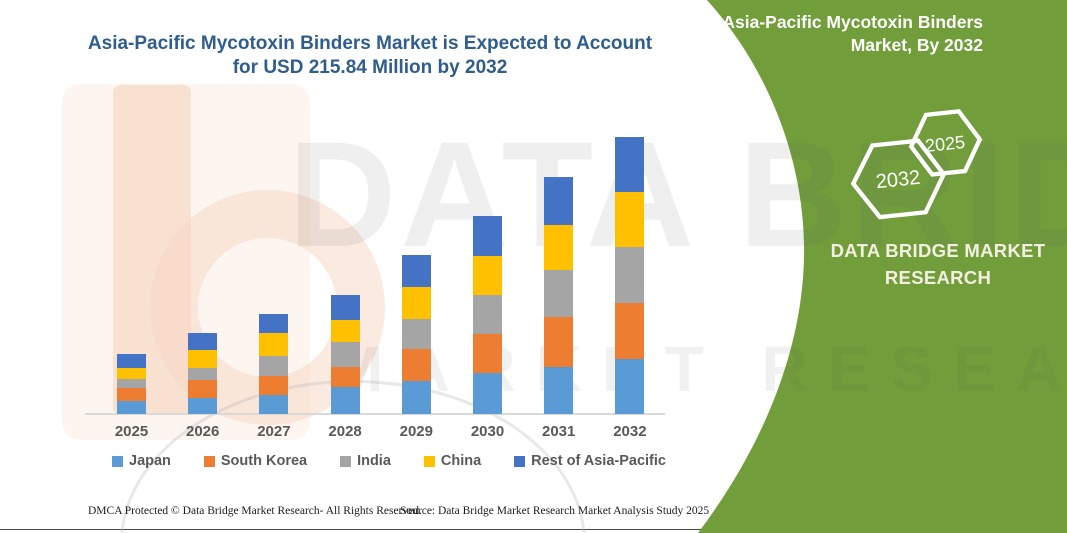 This screenshot has height=533, width=1067. I want to click on hexagon-2025: 2025, so click(945, 143).